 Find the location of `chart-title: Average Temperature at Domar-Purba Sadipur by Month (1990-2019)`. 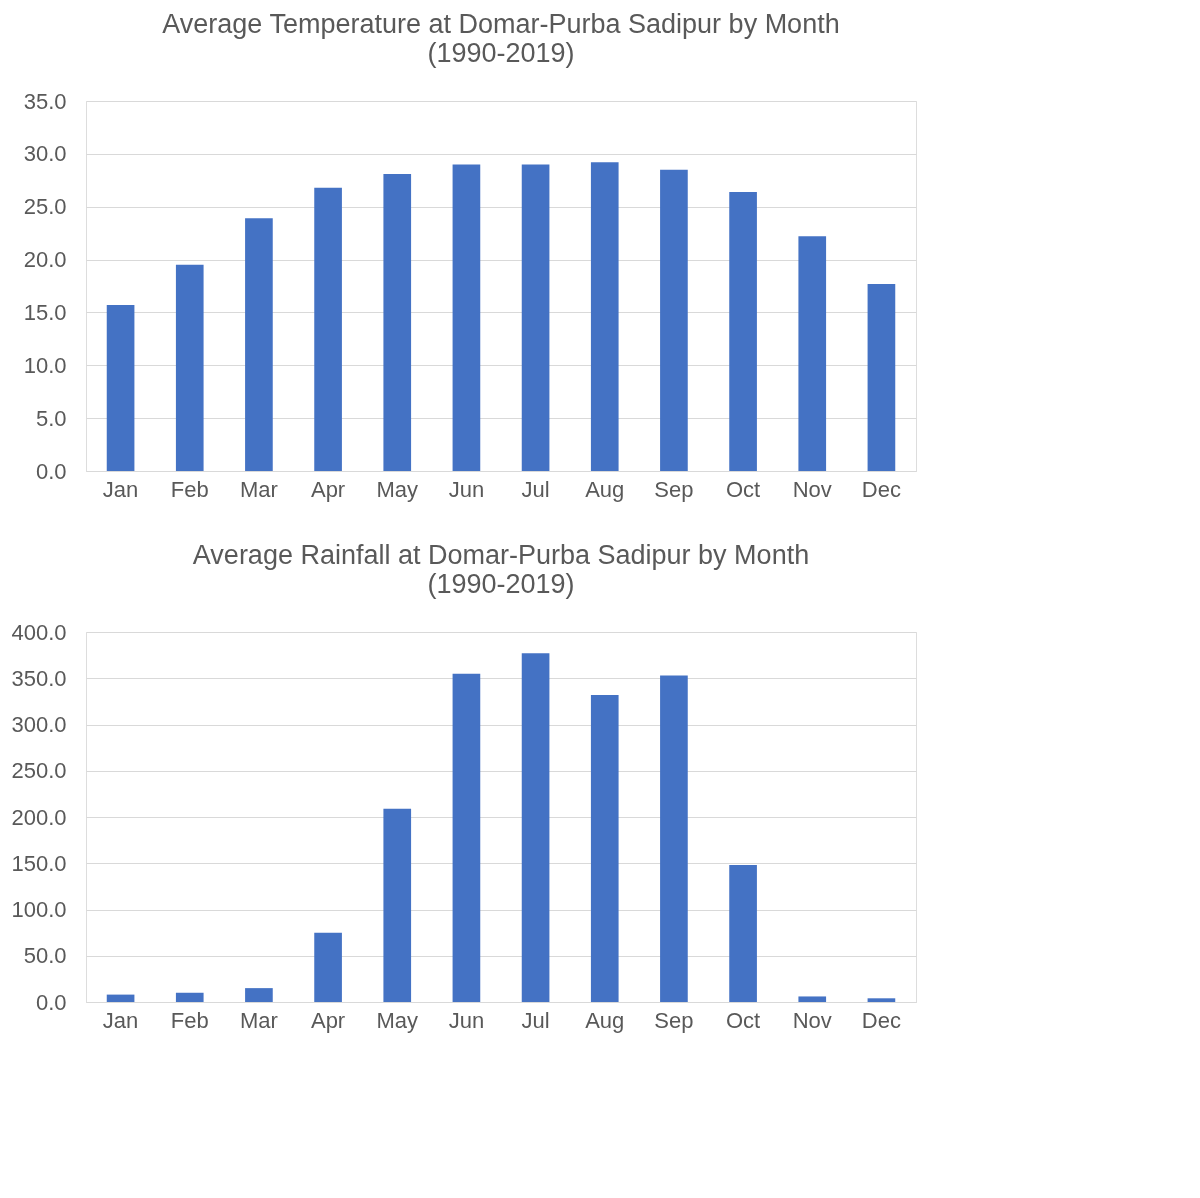

chart-title: Average Temperature at Domar-Purba Sadipur by Month (1990-2019) is located at coordinates (501, 38).